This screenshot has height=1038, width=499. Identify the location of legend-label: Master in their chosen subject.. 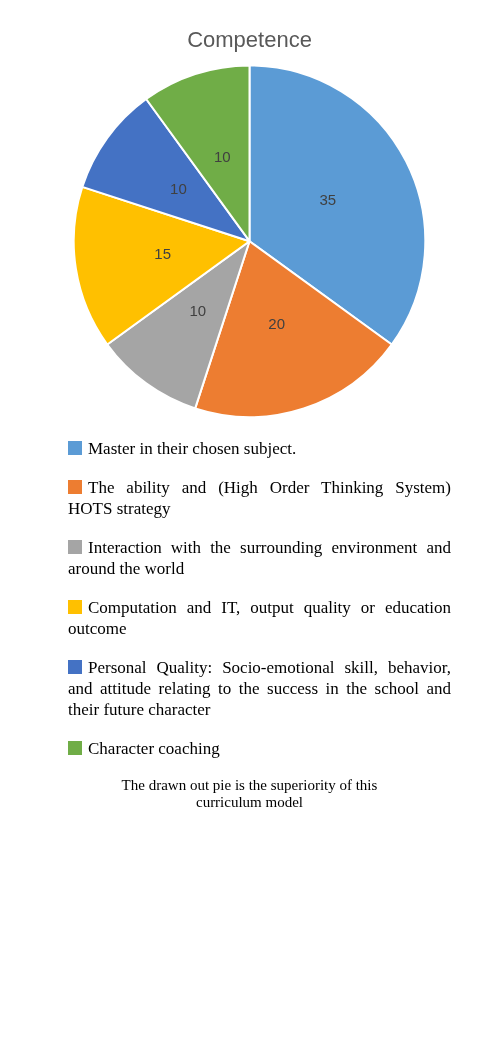
(192, 448).